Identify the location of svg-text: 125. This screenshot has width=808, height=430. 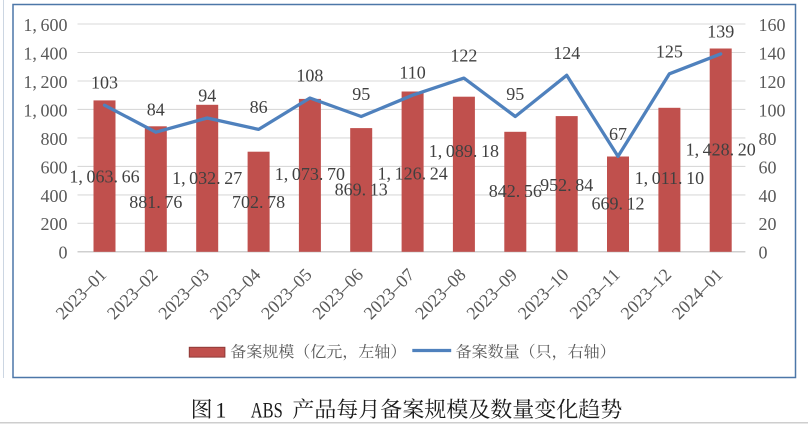
(669, 51).